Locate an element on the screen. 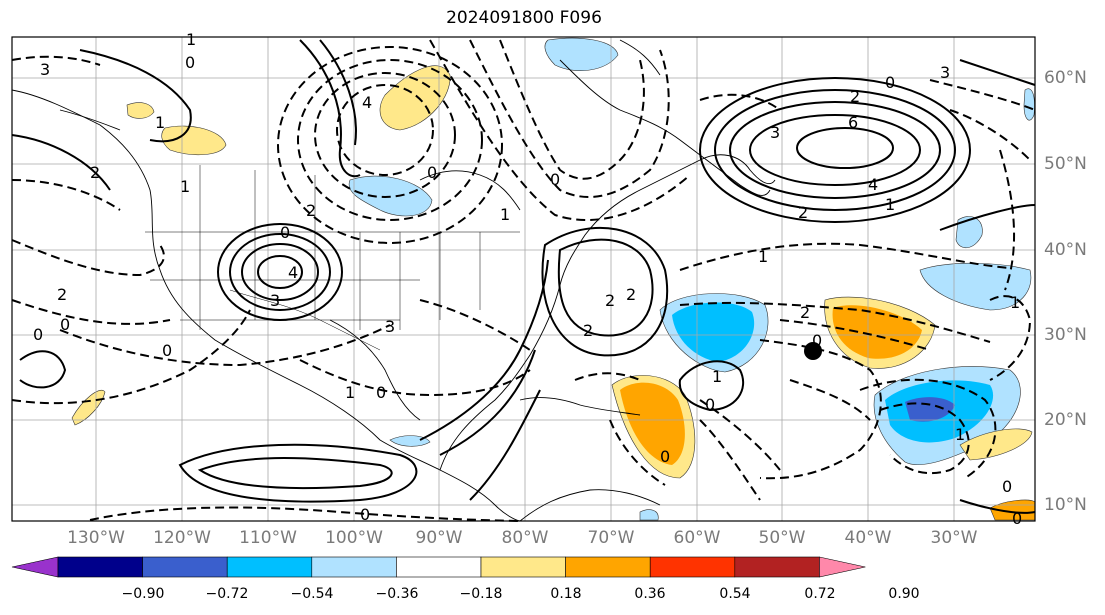 This screenshot has width=1105, height=615. lon-label: 90°W is located at coordinates (439, 538).